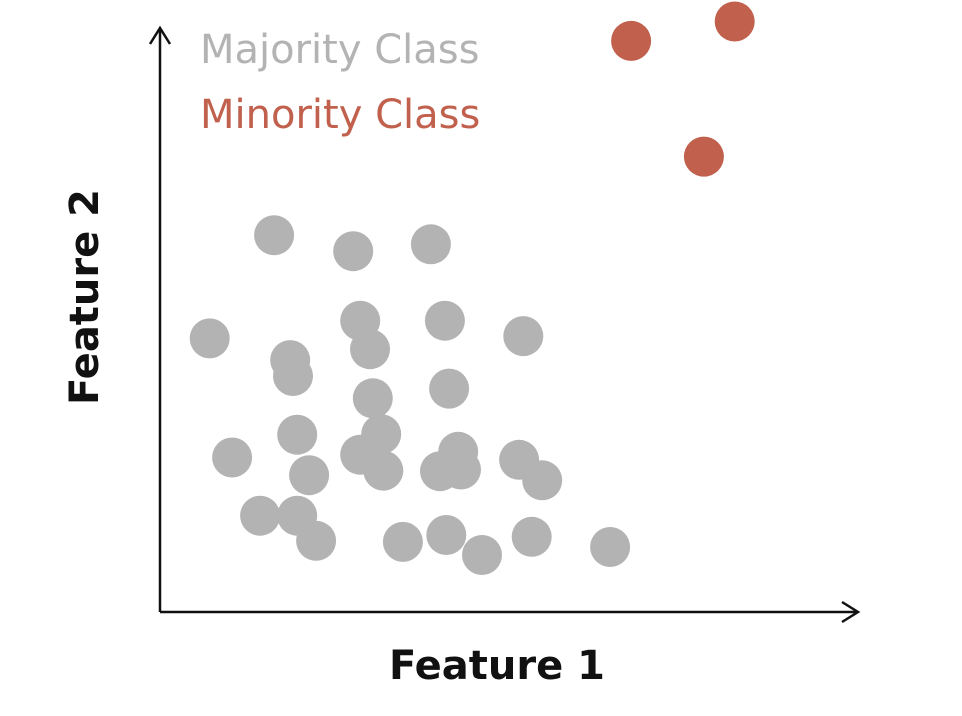  What do you see at coordinates (683, 89) in the screenshot?
I see `minority-class-points` at bounding box center [683, 89].